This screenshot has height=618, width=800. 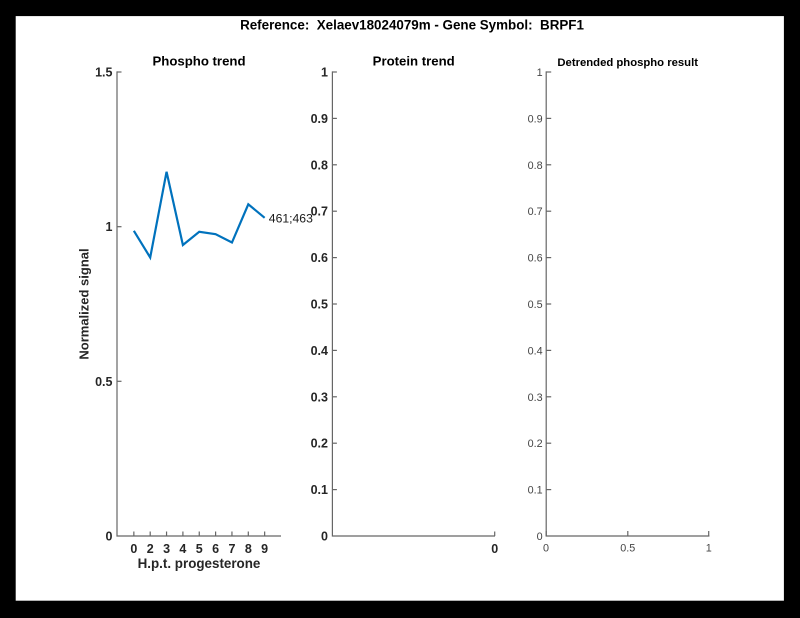 I want to click on svg-text: 1.5, so click(x=103, y=73).